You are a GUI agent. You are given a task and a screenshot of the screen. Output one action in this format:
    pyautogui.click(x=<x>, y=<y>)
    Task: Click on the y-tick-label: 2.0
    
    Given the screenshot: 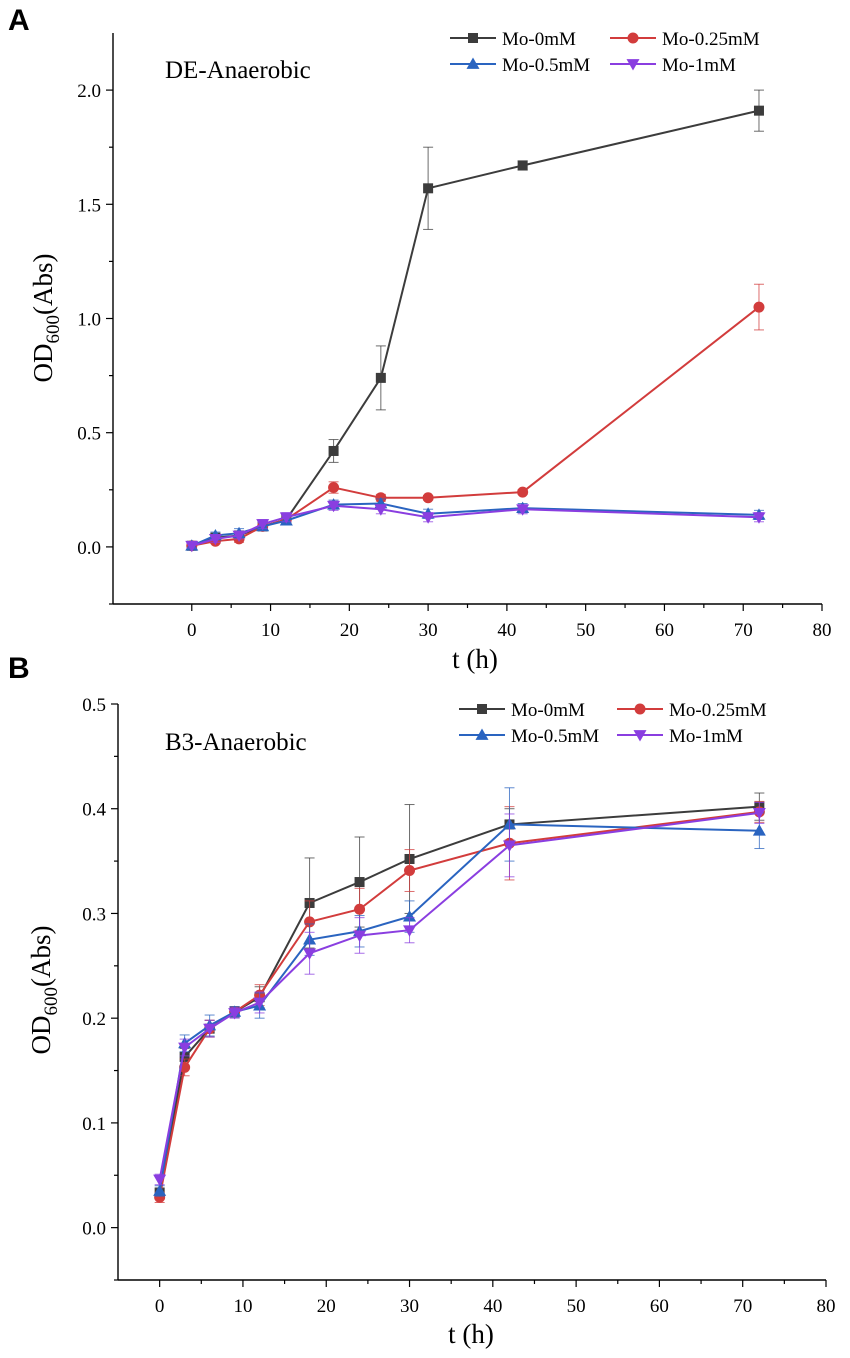 What is the action you would take?
    pyautogui.click(x=89, y=91)
    